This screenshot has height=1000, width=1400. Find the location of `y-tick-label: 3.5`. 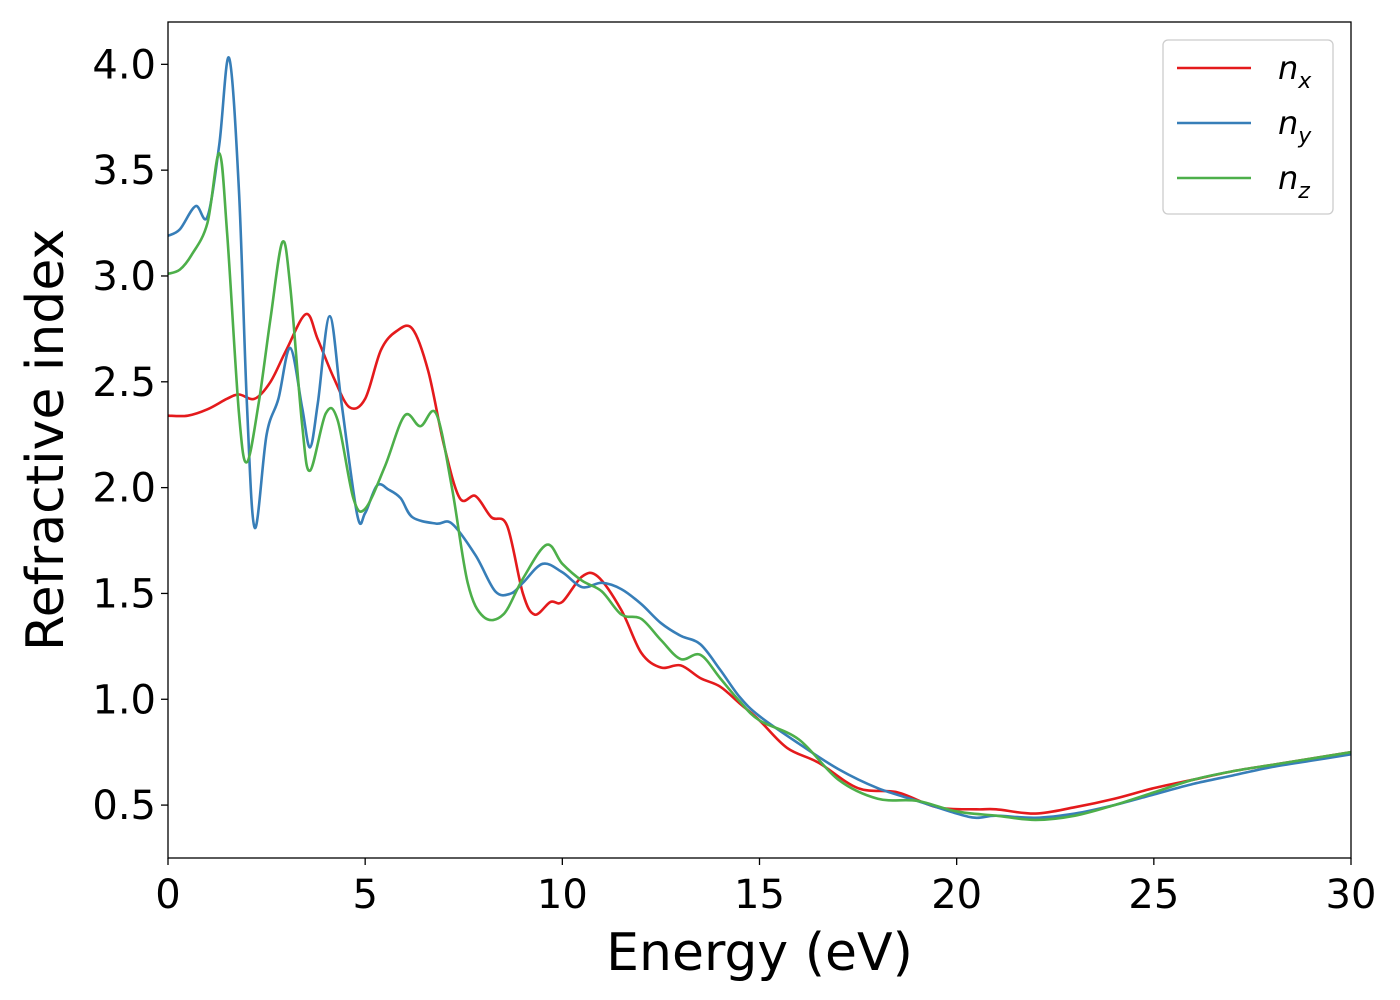

y-tick-label: 3.5 is located at coordinates (124, 171).